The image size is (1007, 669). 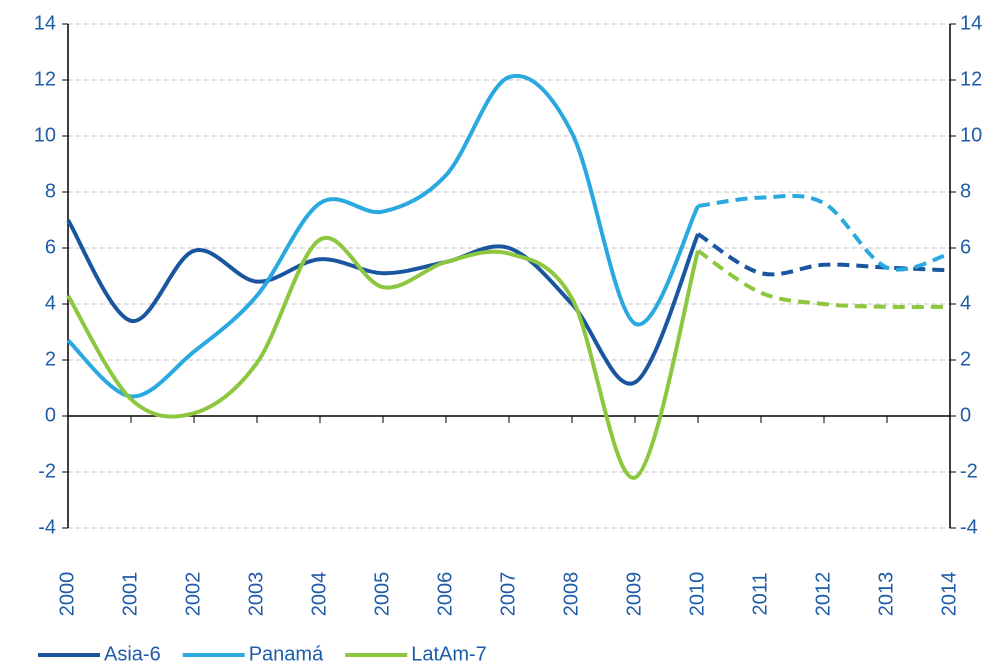 I want to click on x-tick-label: 2001, so click(x=130, y=594).